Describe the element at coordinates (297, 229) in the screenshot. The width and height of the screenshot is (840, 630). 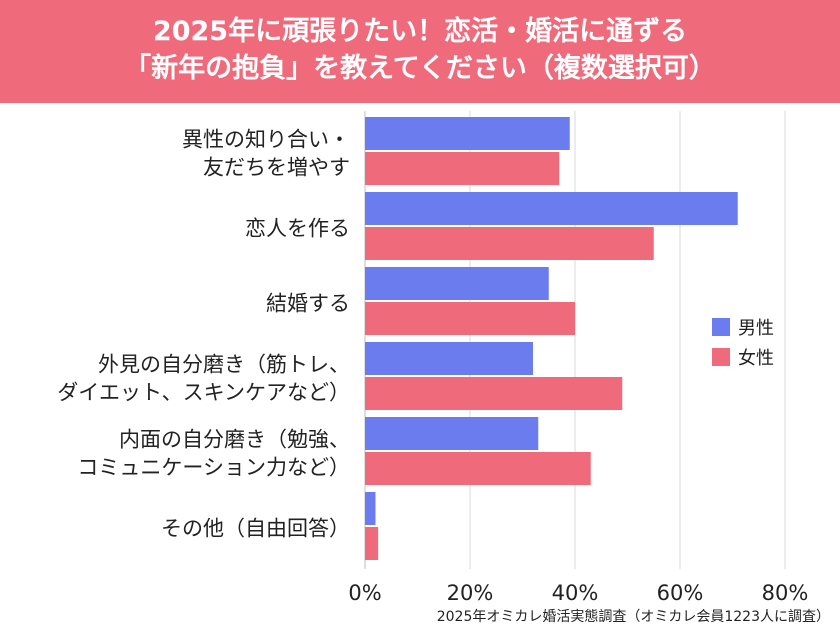
I see `category-label: 恋人を作る` at that location.